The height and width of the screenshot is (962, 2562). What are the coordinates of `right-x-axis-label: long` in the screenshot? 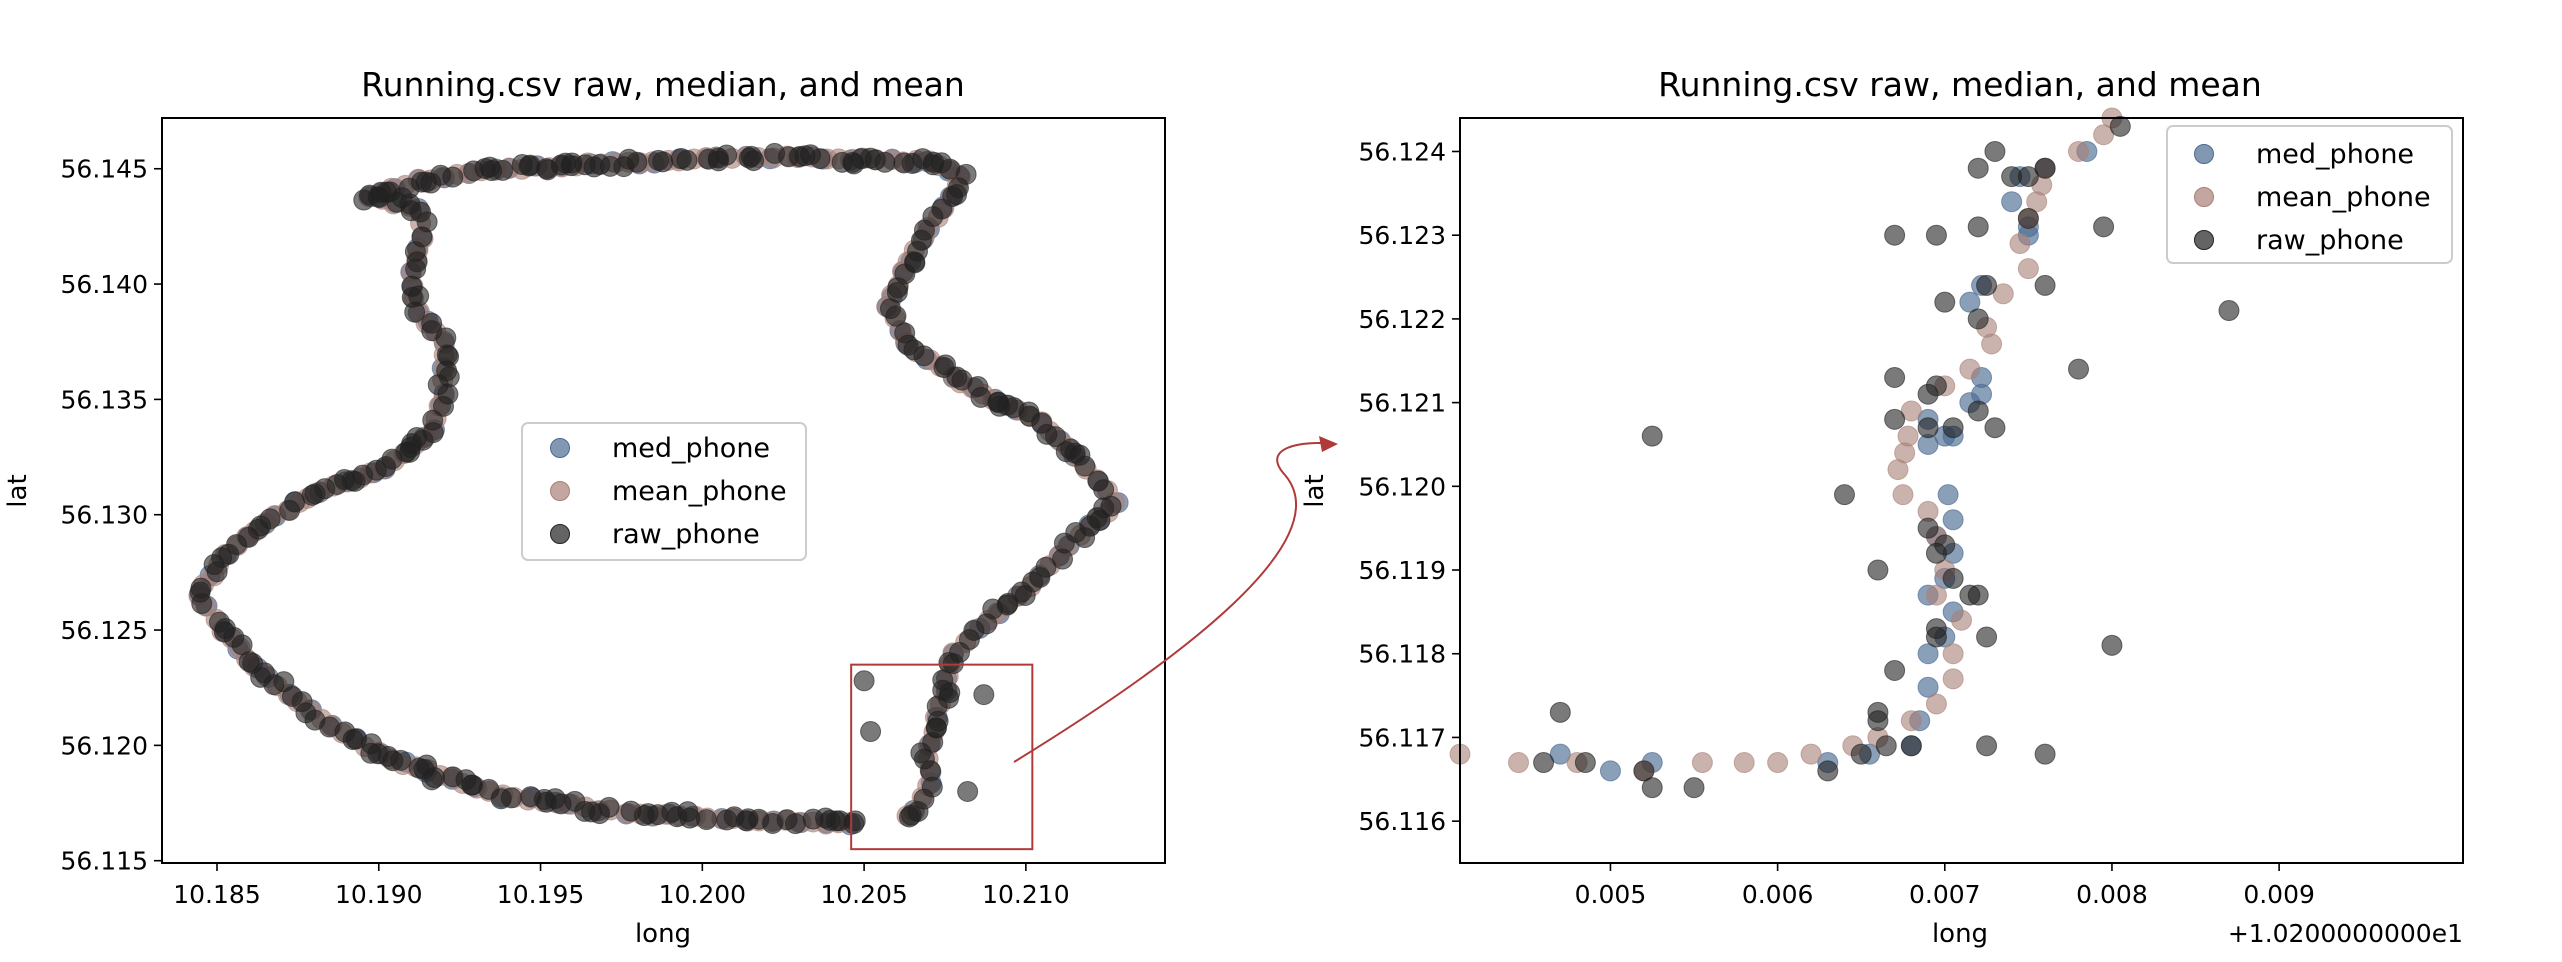 It's located at (1960, 934).